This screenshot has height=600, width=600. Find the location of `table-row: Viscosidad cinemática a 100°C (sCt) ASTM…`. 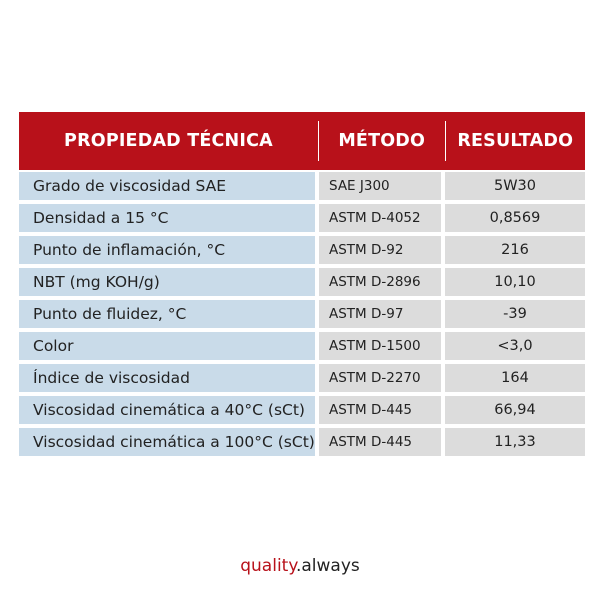

table-row: Viscosidad cinemática a 100°C (sCt) ASTM… is located at coordinates (302, 442).